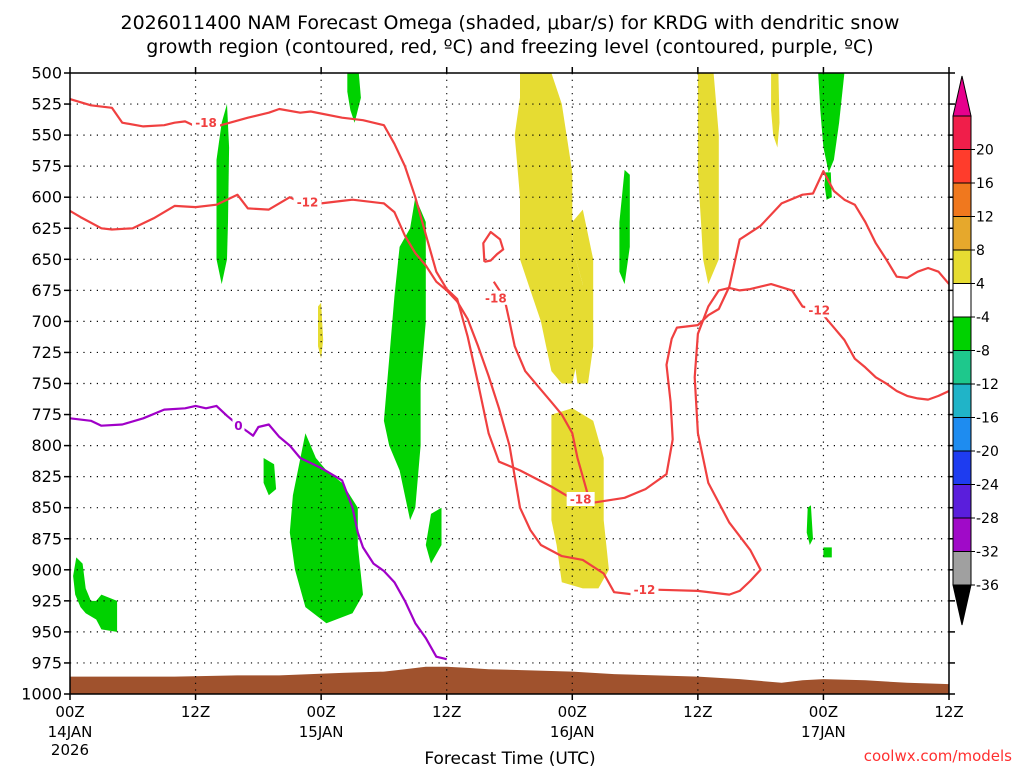  What do you see at coordinates (46, 228) in the screenshot?
I see `y-tick-label-625: 625` at bounding box center [46, 228].